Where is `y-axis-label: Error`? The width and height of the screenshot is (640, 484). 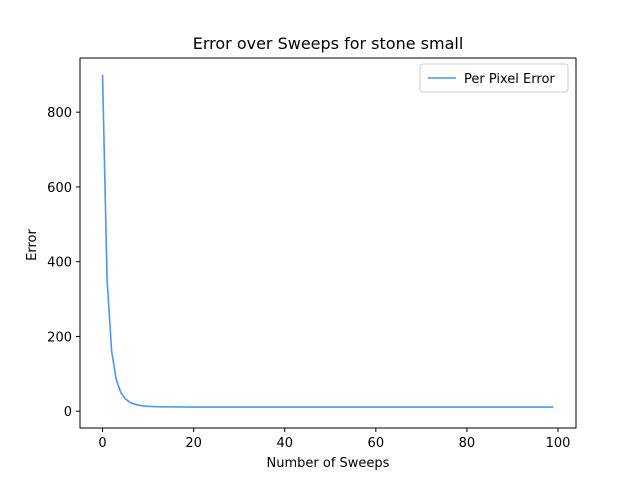 y-axis-label: Error is located at coordinates (32, 245).